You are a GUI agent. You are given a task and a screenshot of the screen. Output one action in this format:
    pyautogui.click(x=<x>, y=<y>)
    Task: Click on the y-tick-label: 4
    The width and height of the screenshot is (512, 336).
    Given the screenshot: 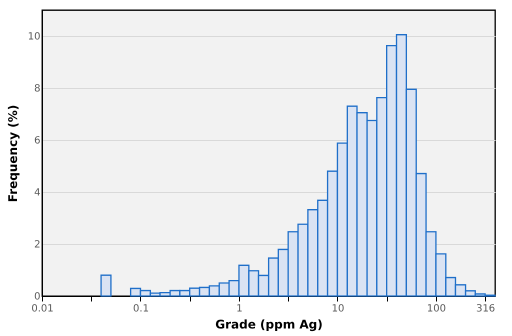 What is the action you would take?
    pyautogui.click(x=37, y=193)
    